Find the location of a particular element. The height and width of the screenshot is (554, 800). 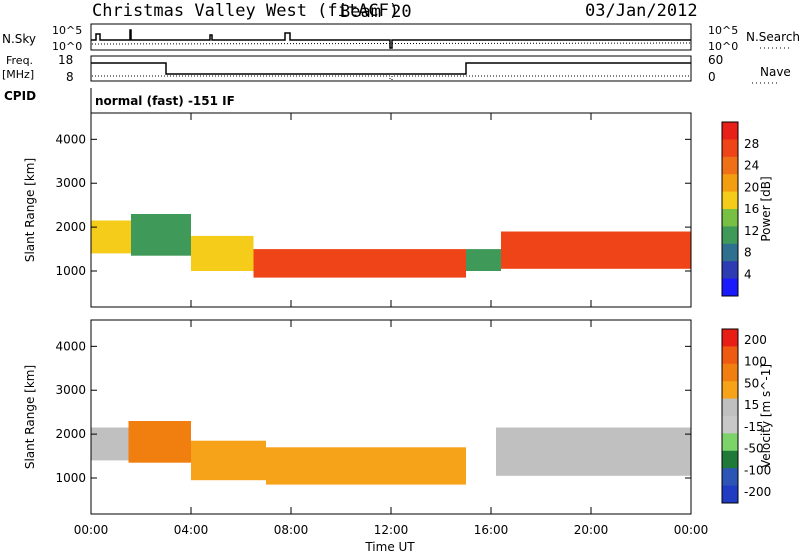

nsky-tick-low: 10^0 is located at coordinates (67, 46).